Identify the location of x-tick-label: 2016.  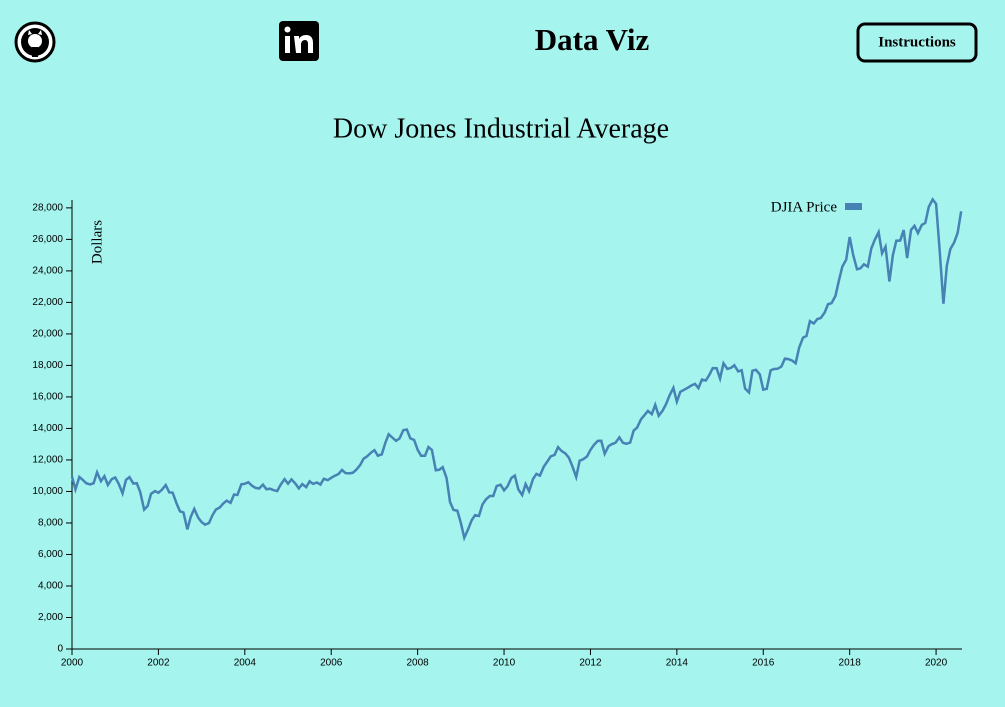
(763, 663).